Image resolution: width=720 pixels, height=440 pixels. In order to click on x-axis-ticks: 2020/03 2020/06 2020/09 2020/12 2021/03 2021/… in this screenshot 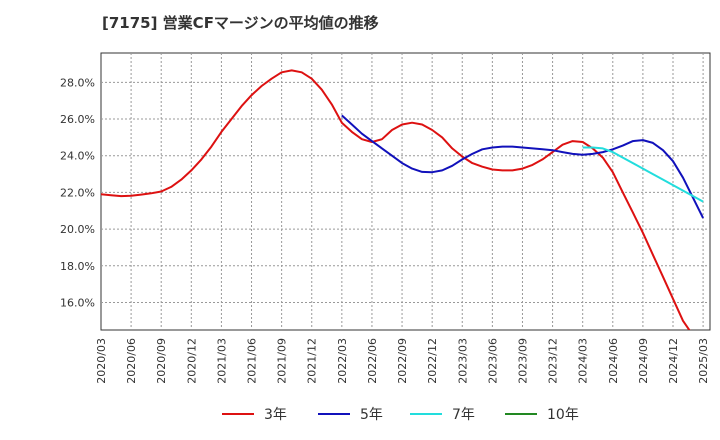, I will do `click(402, 361)`.